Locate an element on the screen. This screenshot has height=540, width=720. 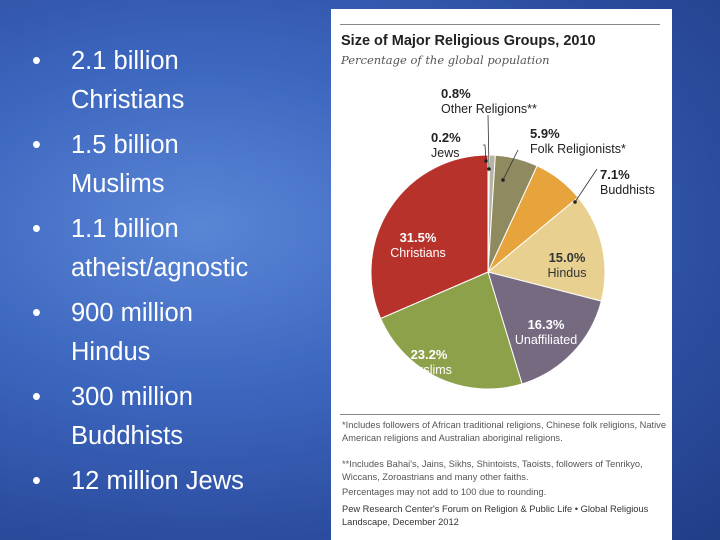
value-label-hindus: 15.0% is located at coordinates (567, 257).